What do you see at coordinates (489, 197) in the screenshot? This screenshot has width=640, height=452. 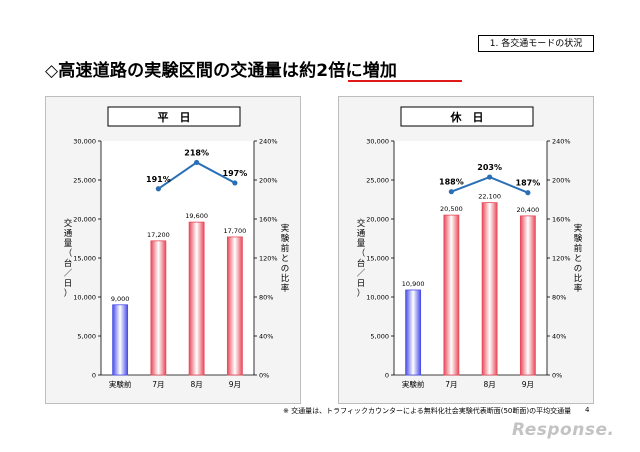 I see `bar-value-label: 22,100` at bounding box center [489, 197].